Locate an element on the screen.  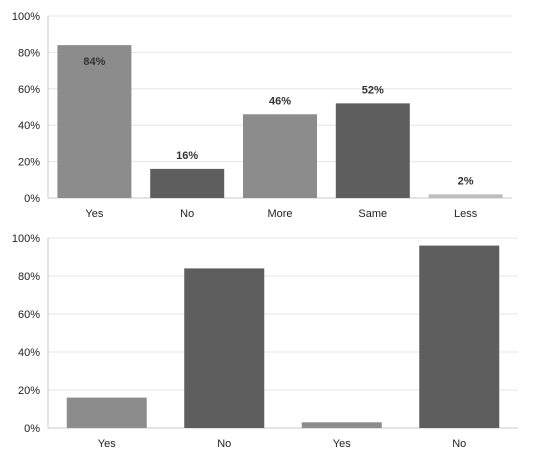
chart2-y-tick-label: 0% is located at coordinates (32, 429).